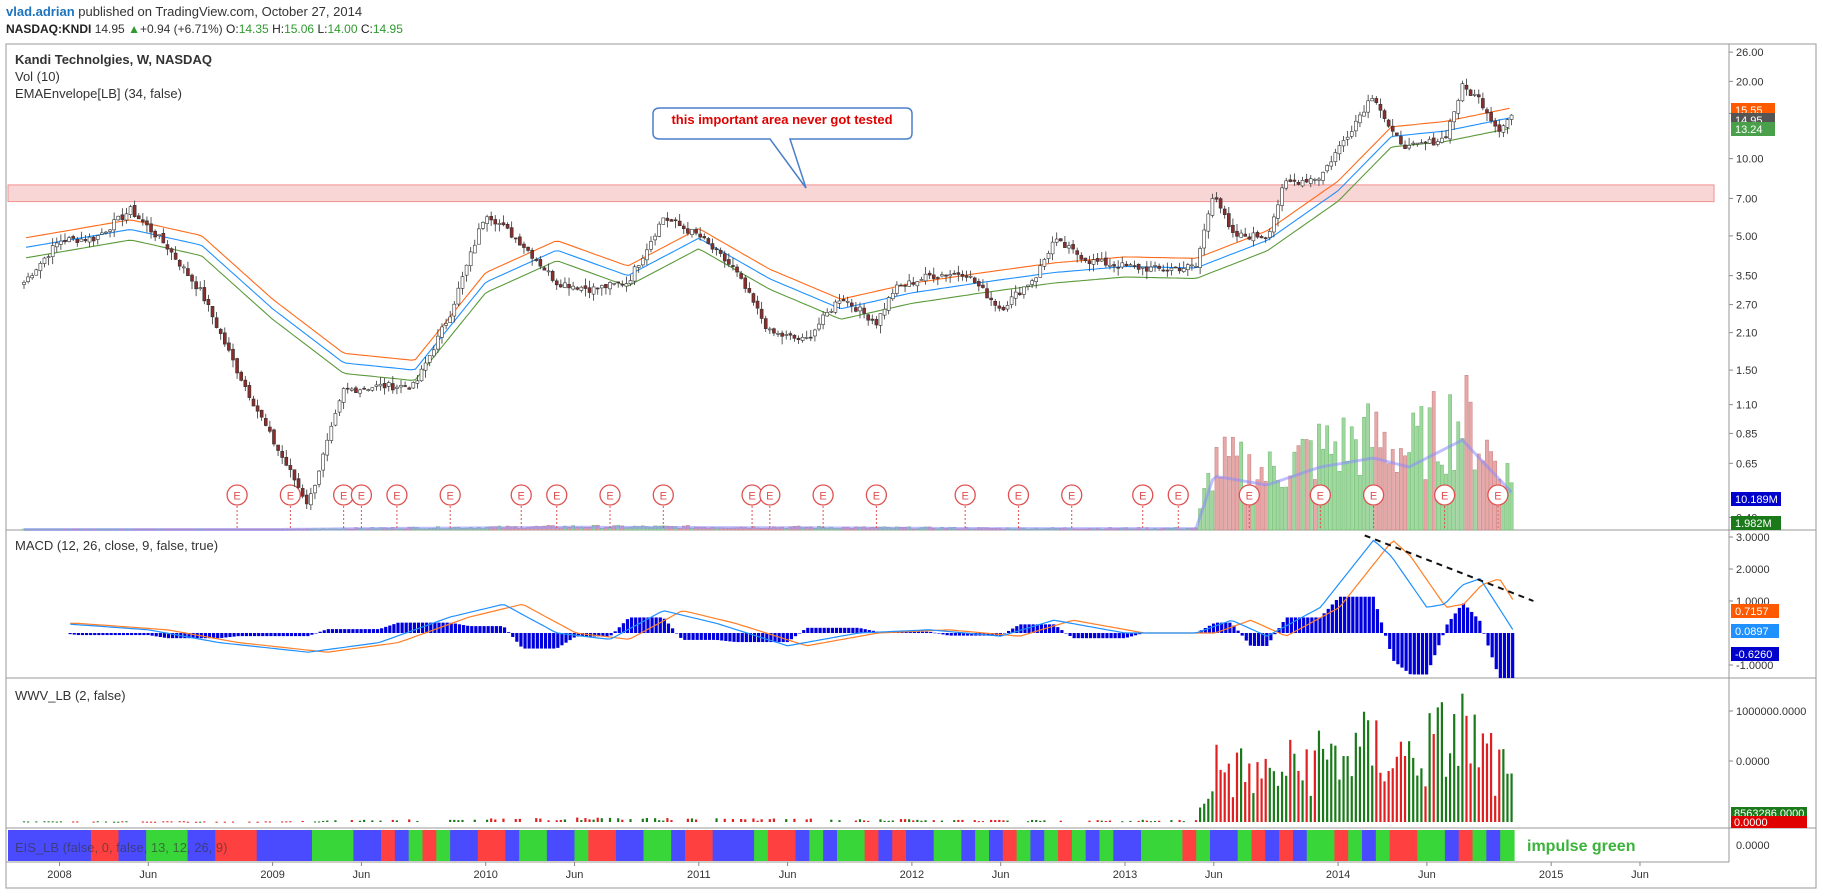  I want to click on wwv-badge-text: 0.0000, so click(1751, 823).